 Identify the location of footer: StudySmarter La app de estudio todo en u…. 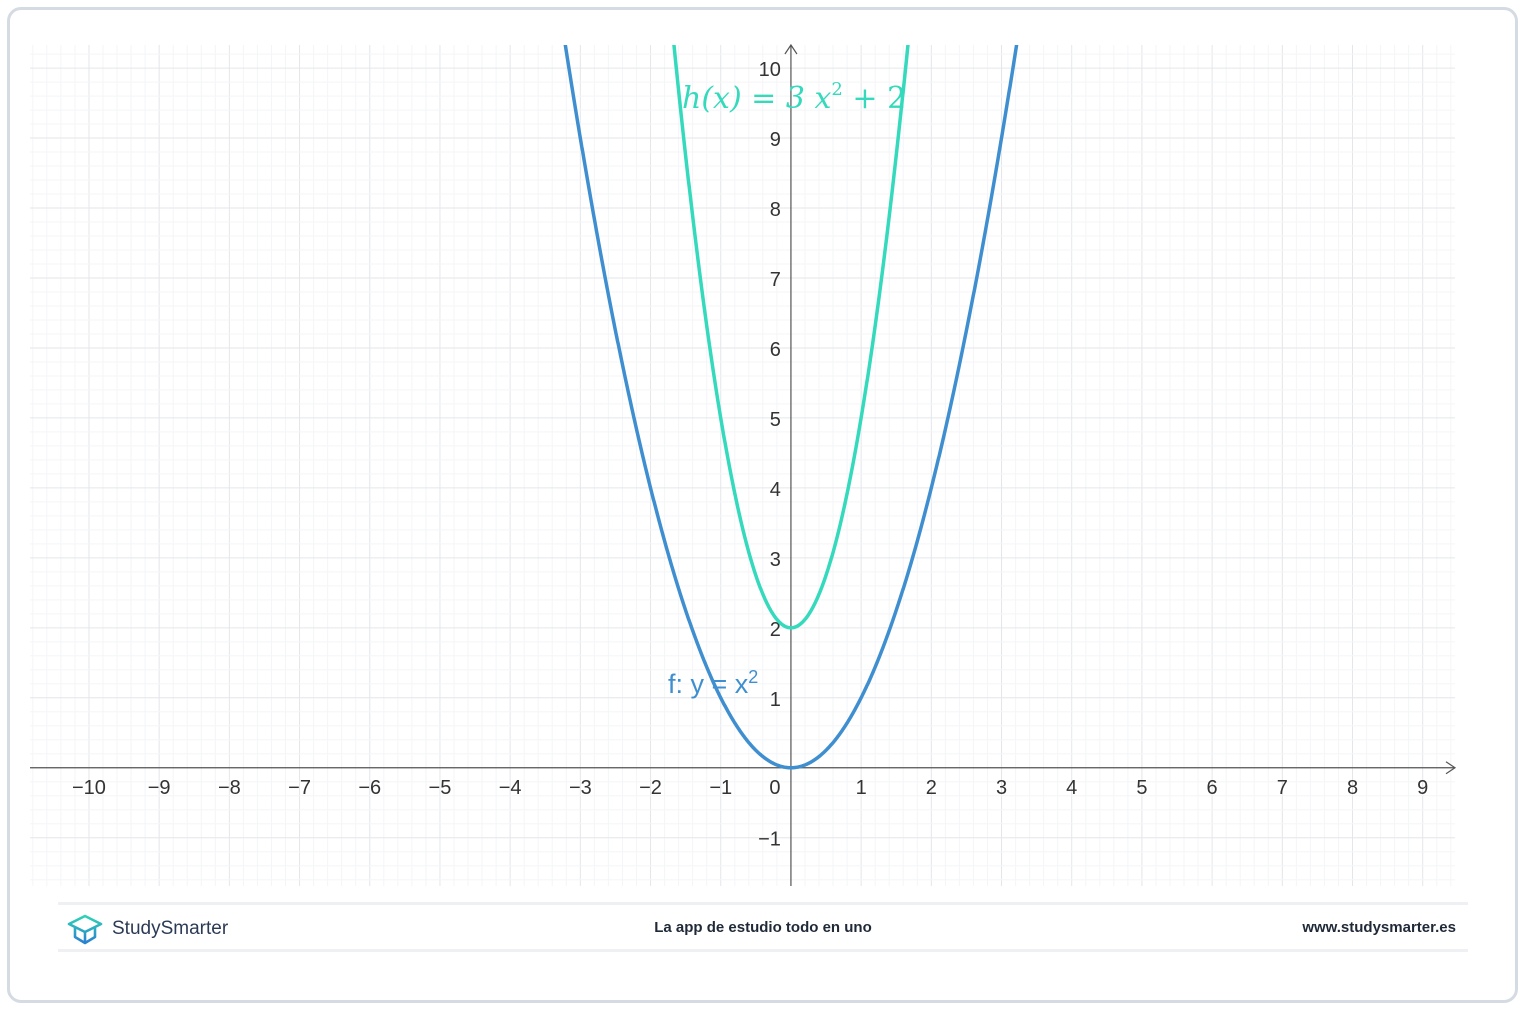
(763, 927).